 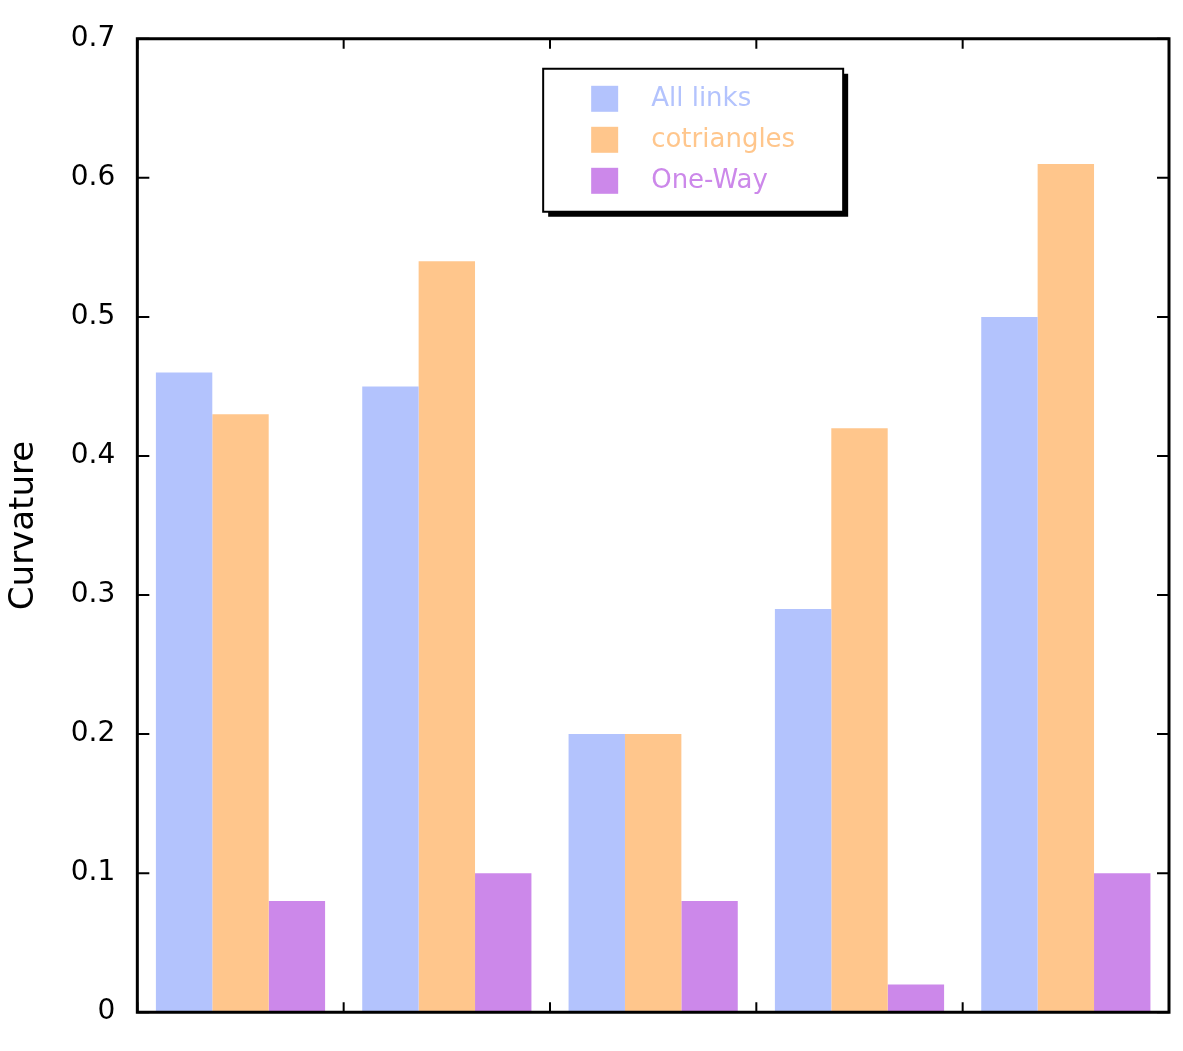 What do you see at coordinates (93, 871) in the screenshot?
I see `y-tick-label: 0.1` at bounding box center [93, 871].